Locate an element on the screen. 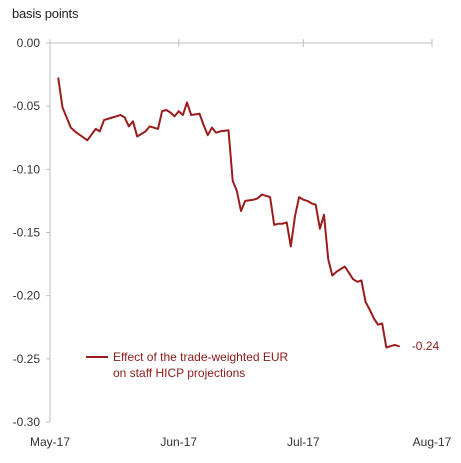 This screenshot has height=463, width=461. end-value-label: -0.24 is located at coordinates (426, 346).